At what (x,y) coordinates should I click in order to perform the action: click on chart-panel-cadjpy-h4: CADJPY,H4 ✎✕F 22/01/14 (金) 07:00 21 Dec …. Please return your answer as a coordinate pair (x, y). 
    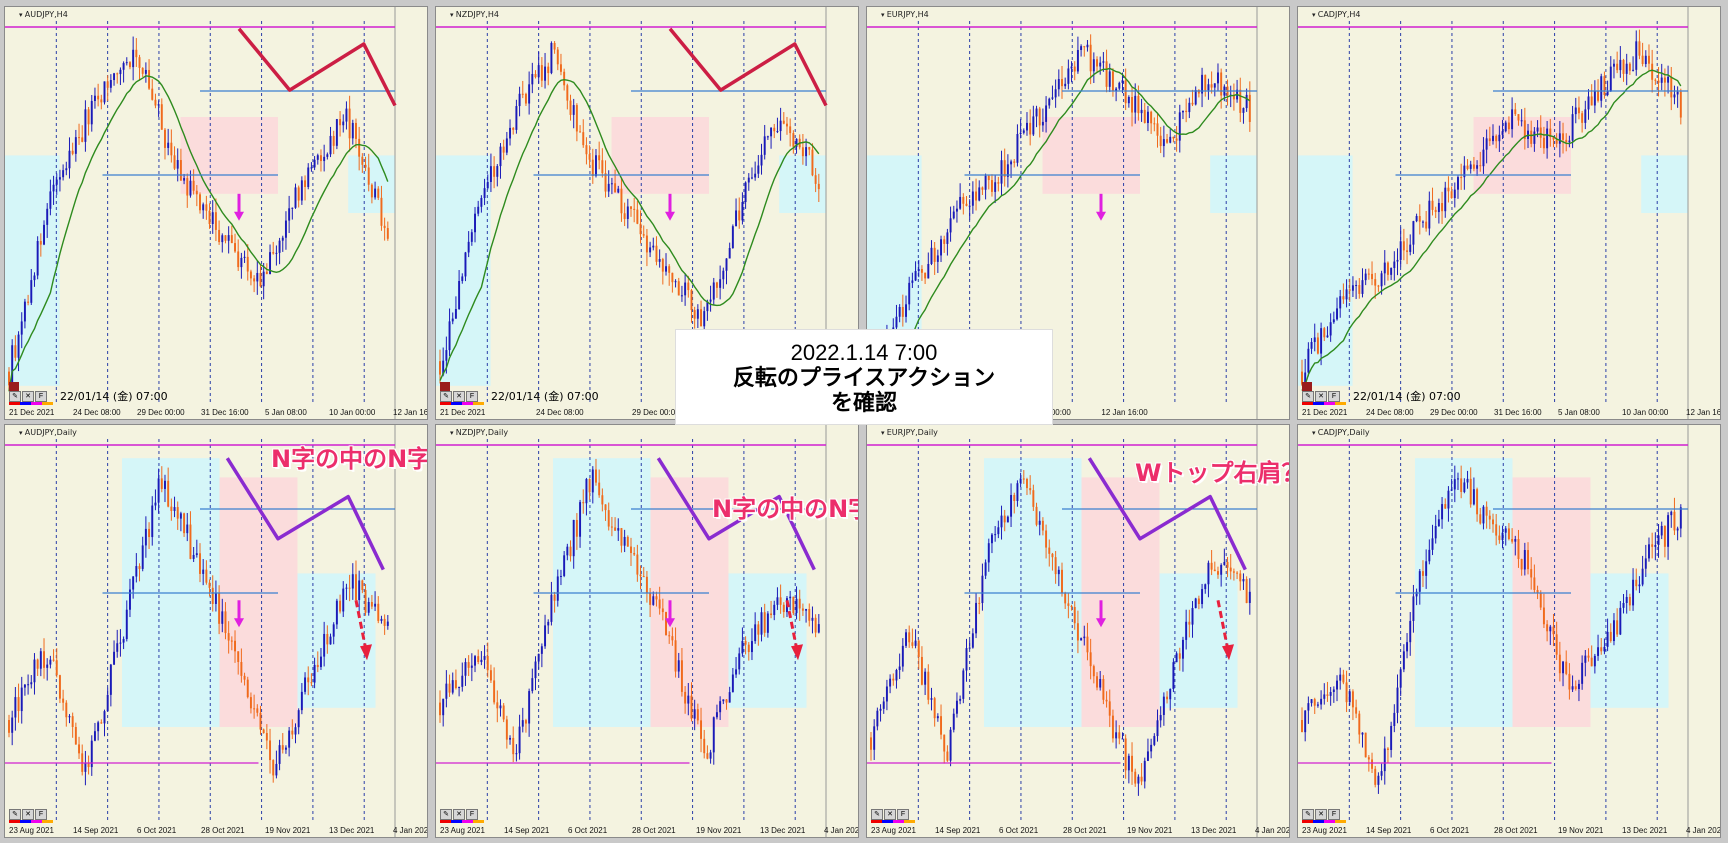
    Looking at the image, I should click on (1509, 213).